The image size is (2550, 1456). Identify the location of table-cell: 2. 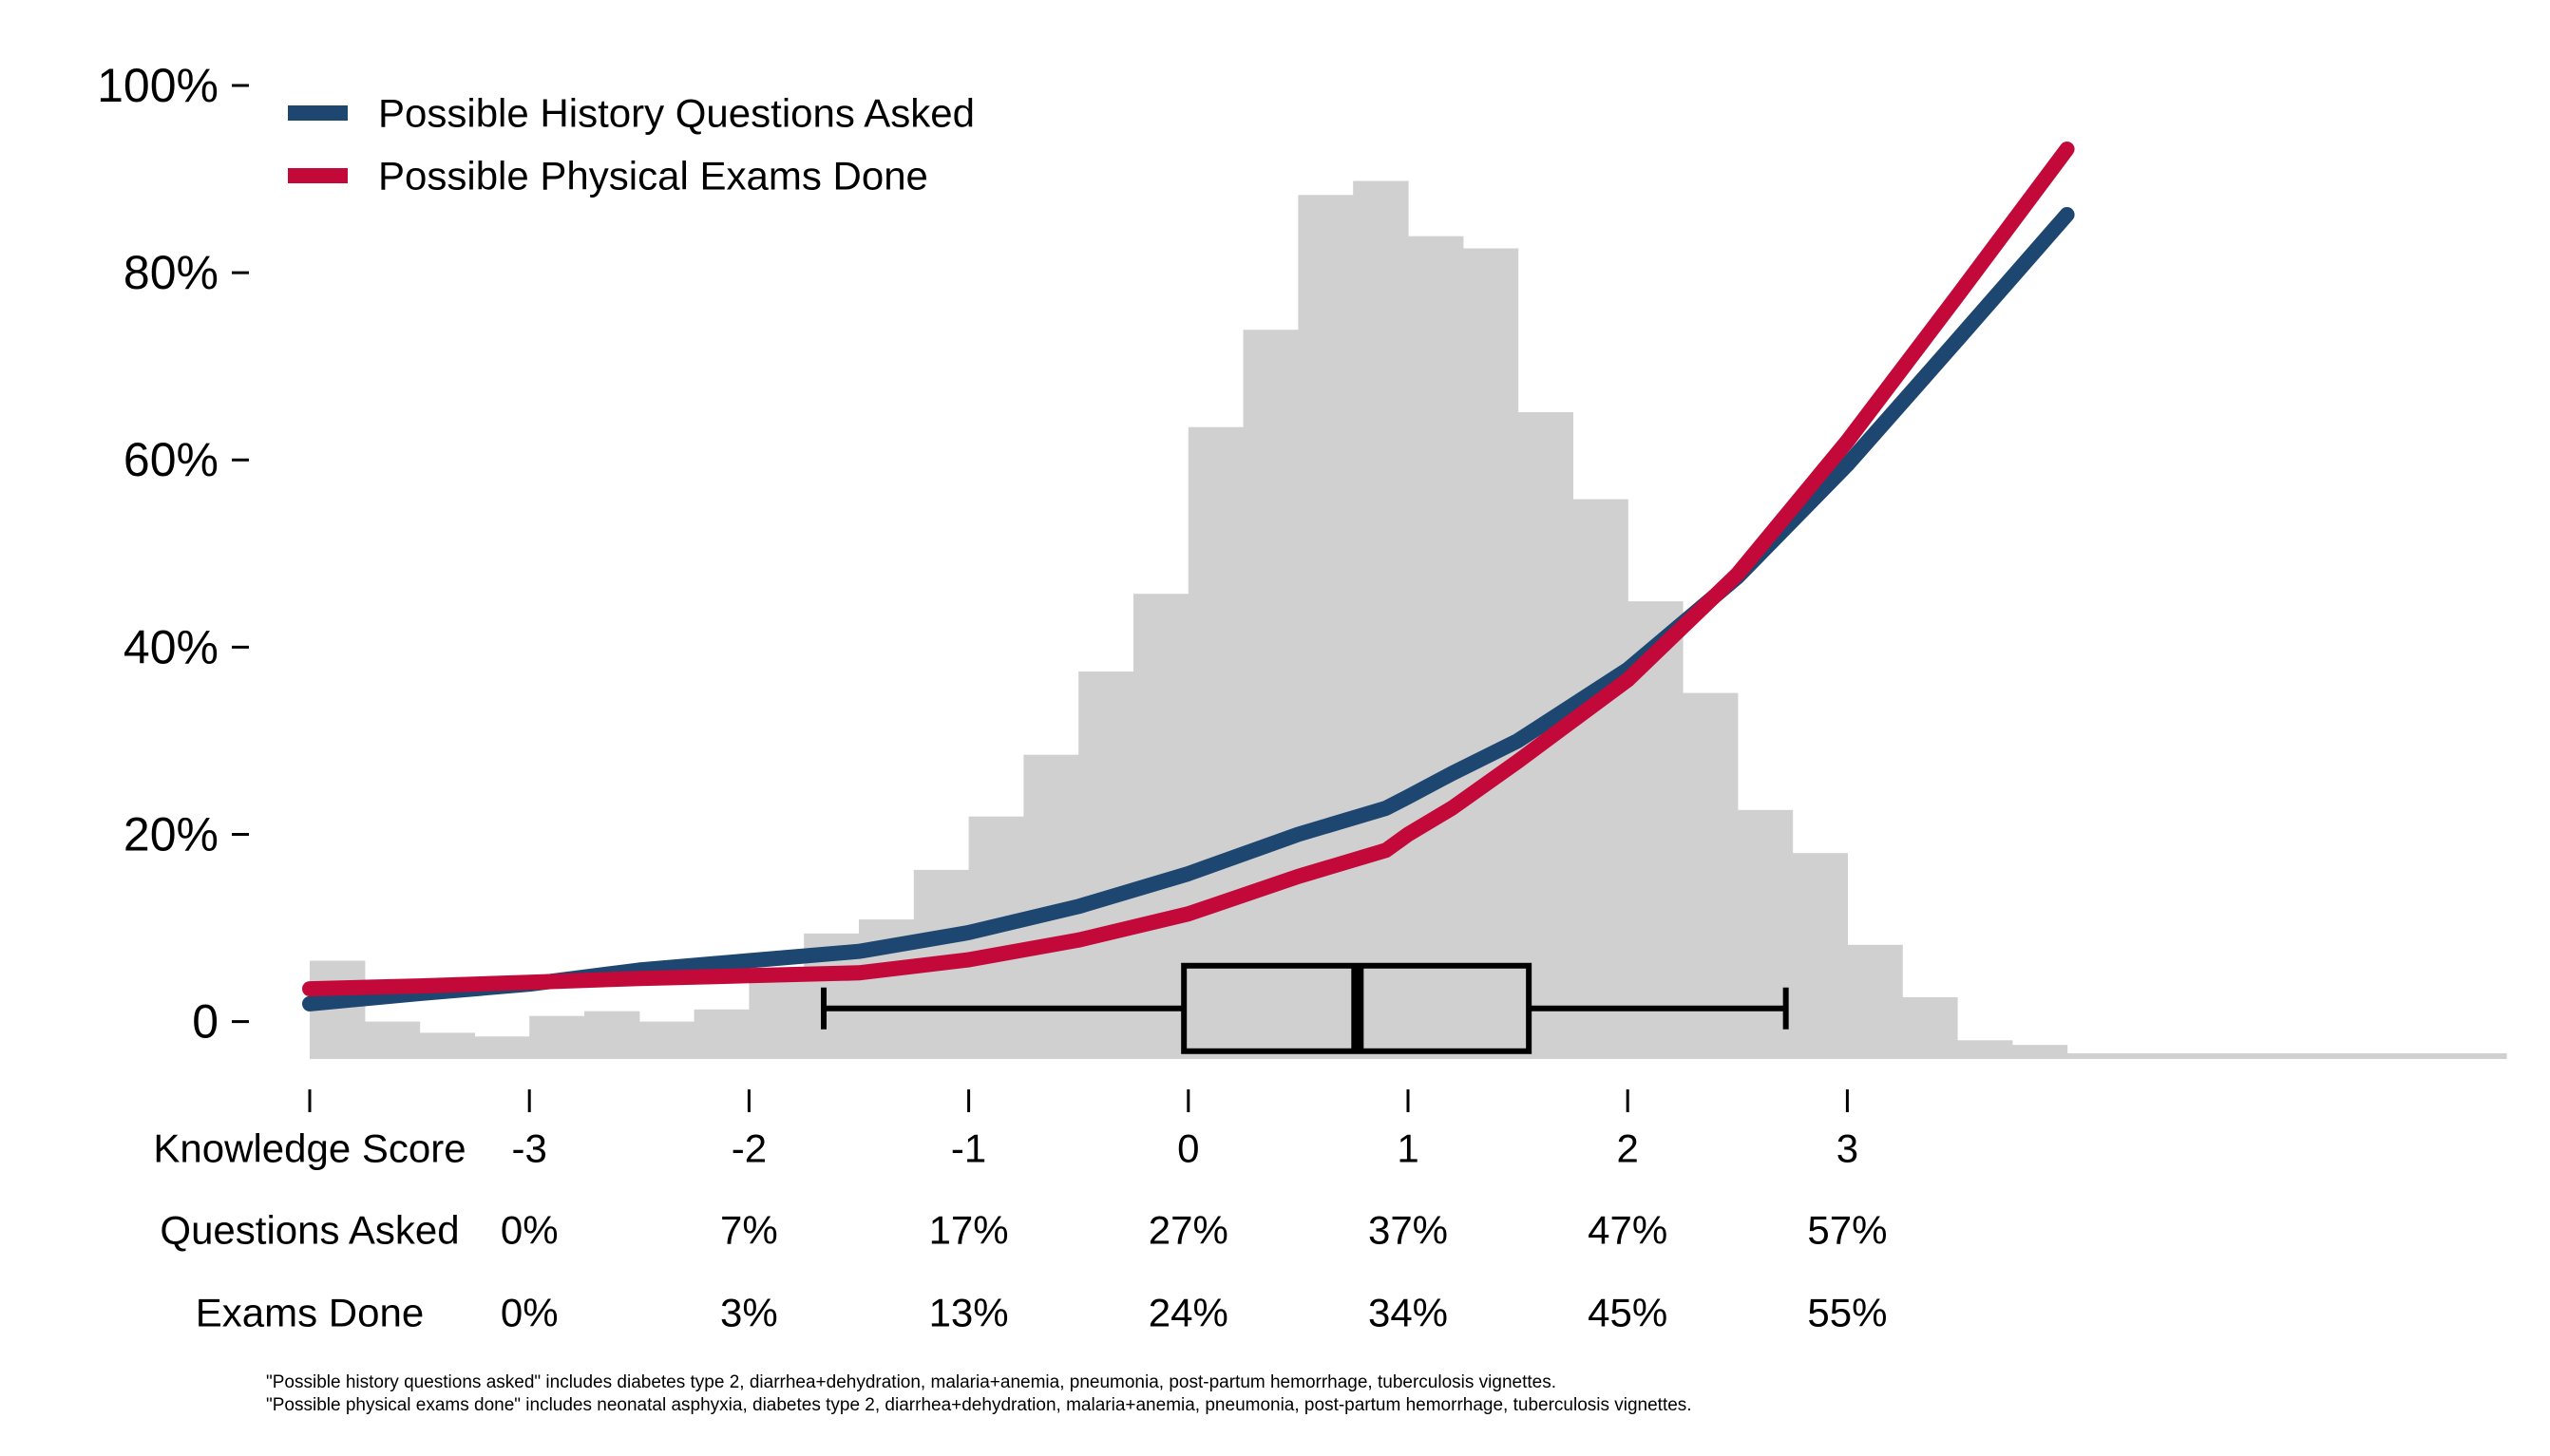
(1628, 1148).